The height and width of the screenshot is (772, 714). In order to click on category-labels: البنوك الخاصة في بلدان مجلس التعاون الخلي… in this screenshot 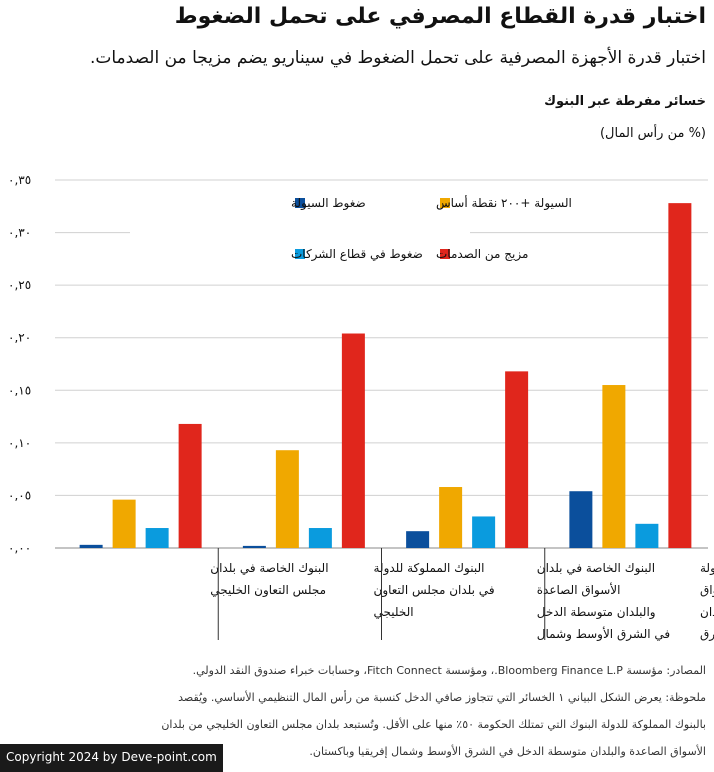, I will do `click(462, 599)`.